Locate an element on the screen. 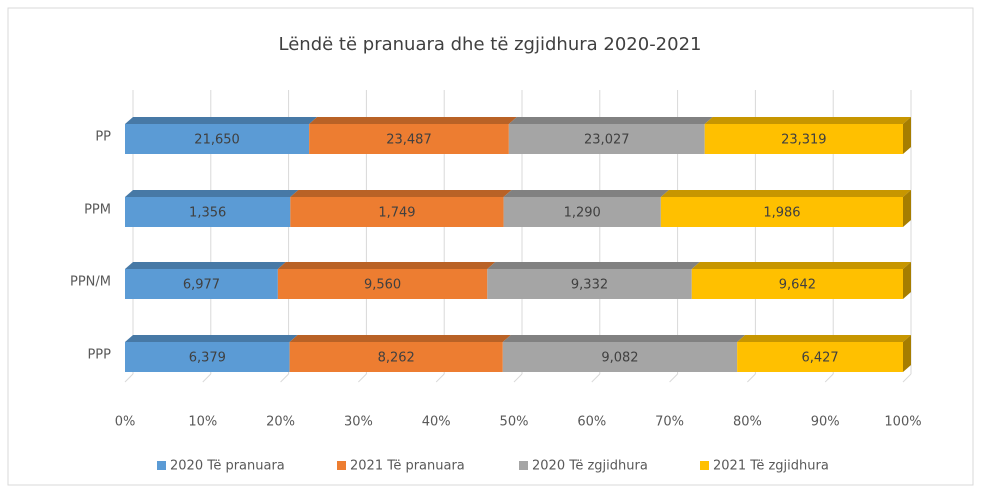 This screenshot has width=981, height=493. legend-label: 2021 Të pranuara is located at coordinates (407, 466).